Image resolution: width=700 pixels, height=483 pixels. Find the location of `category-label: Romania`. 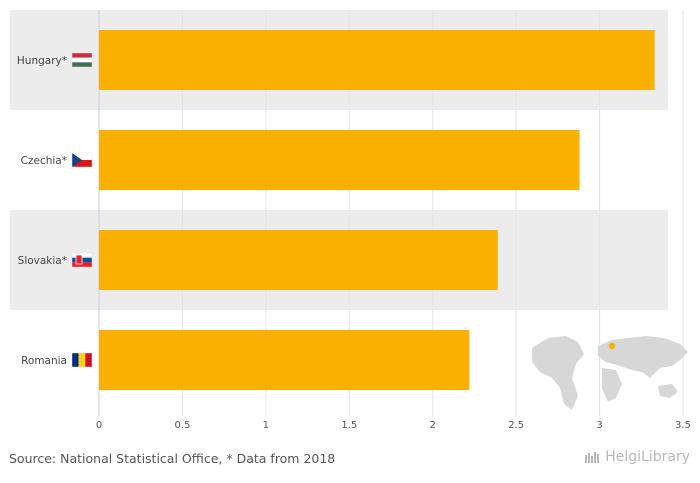

category-label: Romania is located at coordinates (44, 361).